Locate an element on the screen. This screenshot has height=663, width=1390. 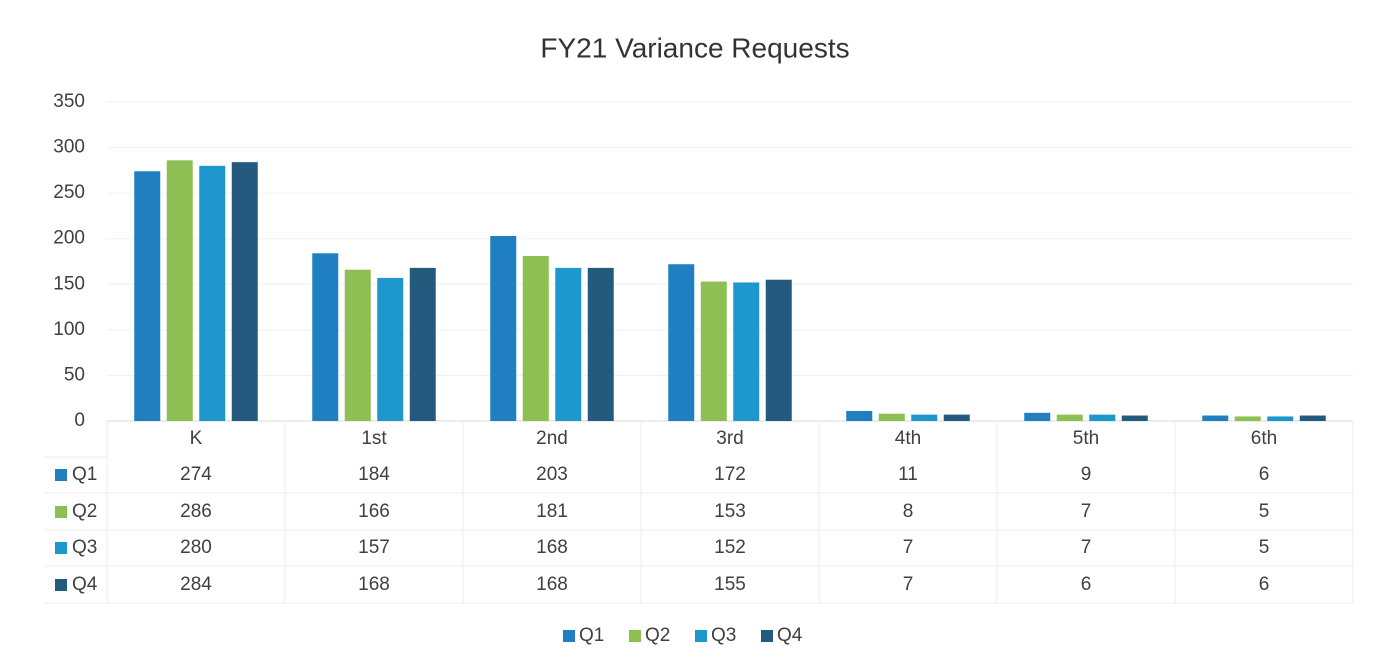
x-tick-label: 6th is located at coordinates (1264, 438).